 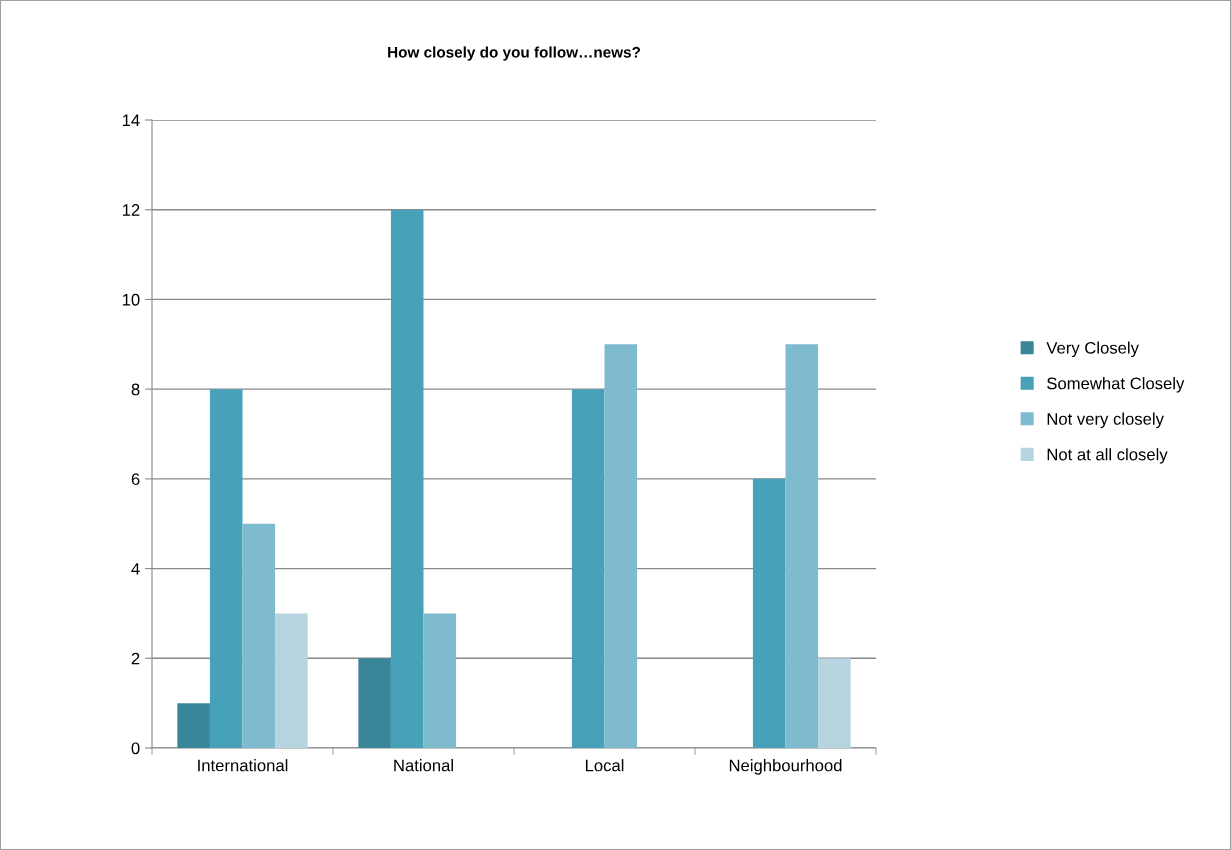 What do you see at coordinates (131, 299) in the screenshot?
I see `y-tick-label: 10` at bounding box center [131, 299].